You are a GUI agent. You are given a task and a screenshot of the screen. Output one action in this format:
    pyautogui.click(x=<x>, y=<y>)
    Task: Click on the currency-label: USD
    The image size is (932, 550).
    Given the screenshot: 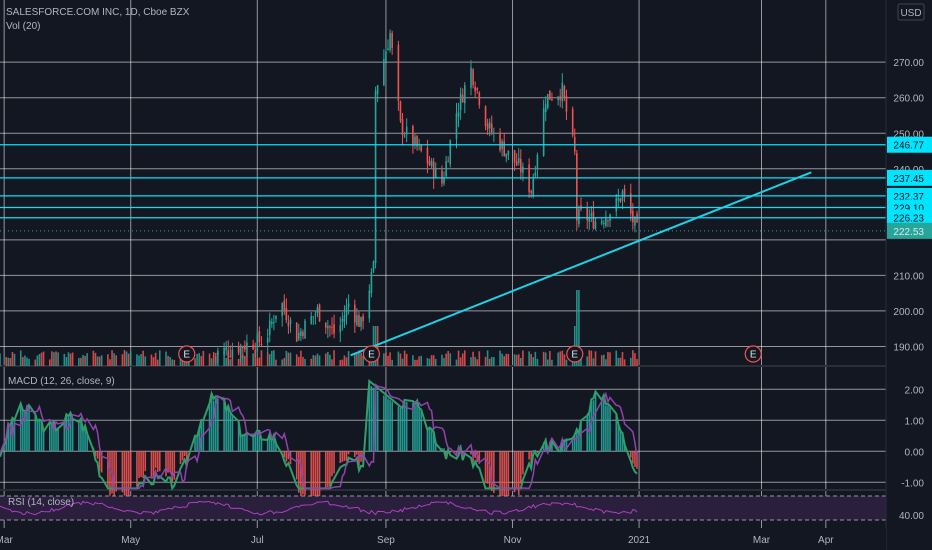 What is the action you would take?
    pyautogui.click(x=910, y=13)
    